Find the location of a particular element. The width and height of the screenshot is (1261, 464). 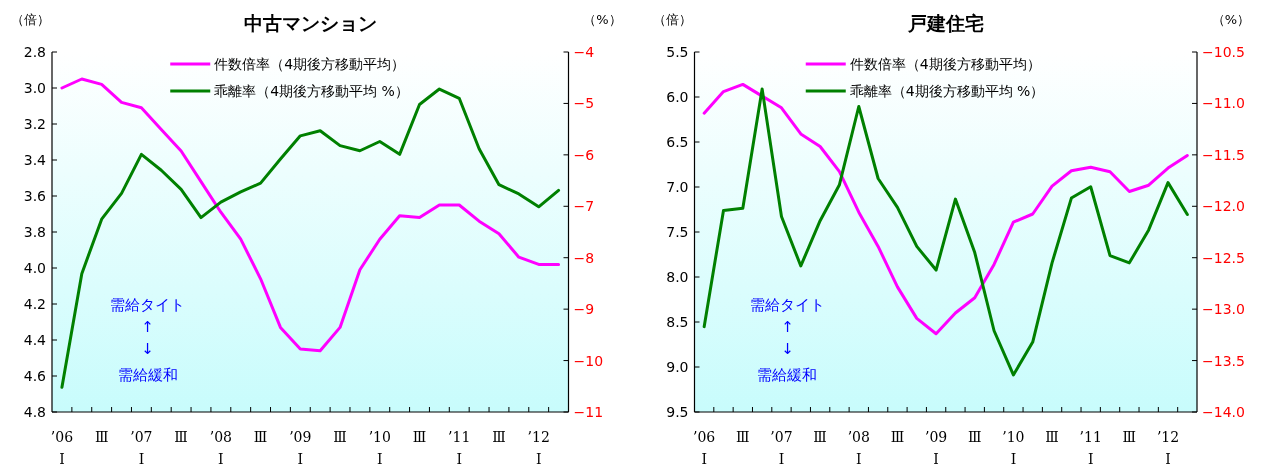

chart-title: 戸建住宅 is located at coordinates (945, 23).